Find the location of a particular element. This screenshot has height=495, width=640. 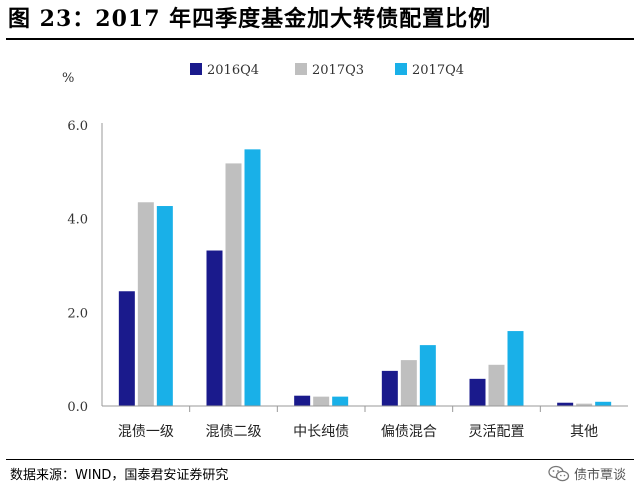

watermark-text: 债市覃谈 is located at coordinates (599, 475).